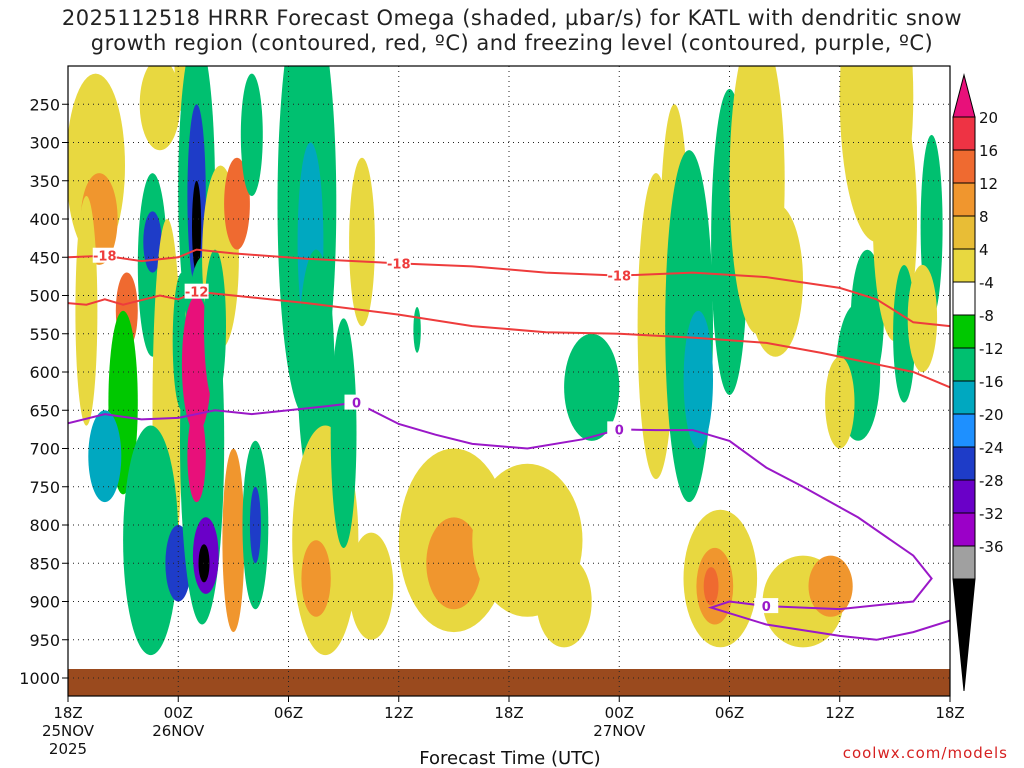  I want to click on y-tick-label-250: 250, so click(44, 104).